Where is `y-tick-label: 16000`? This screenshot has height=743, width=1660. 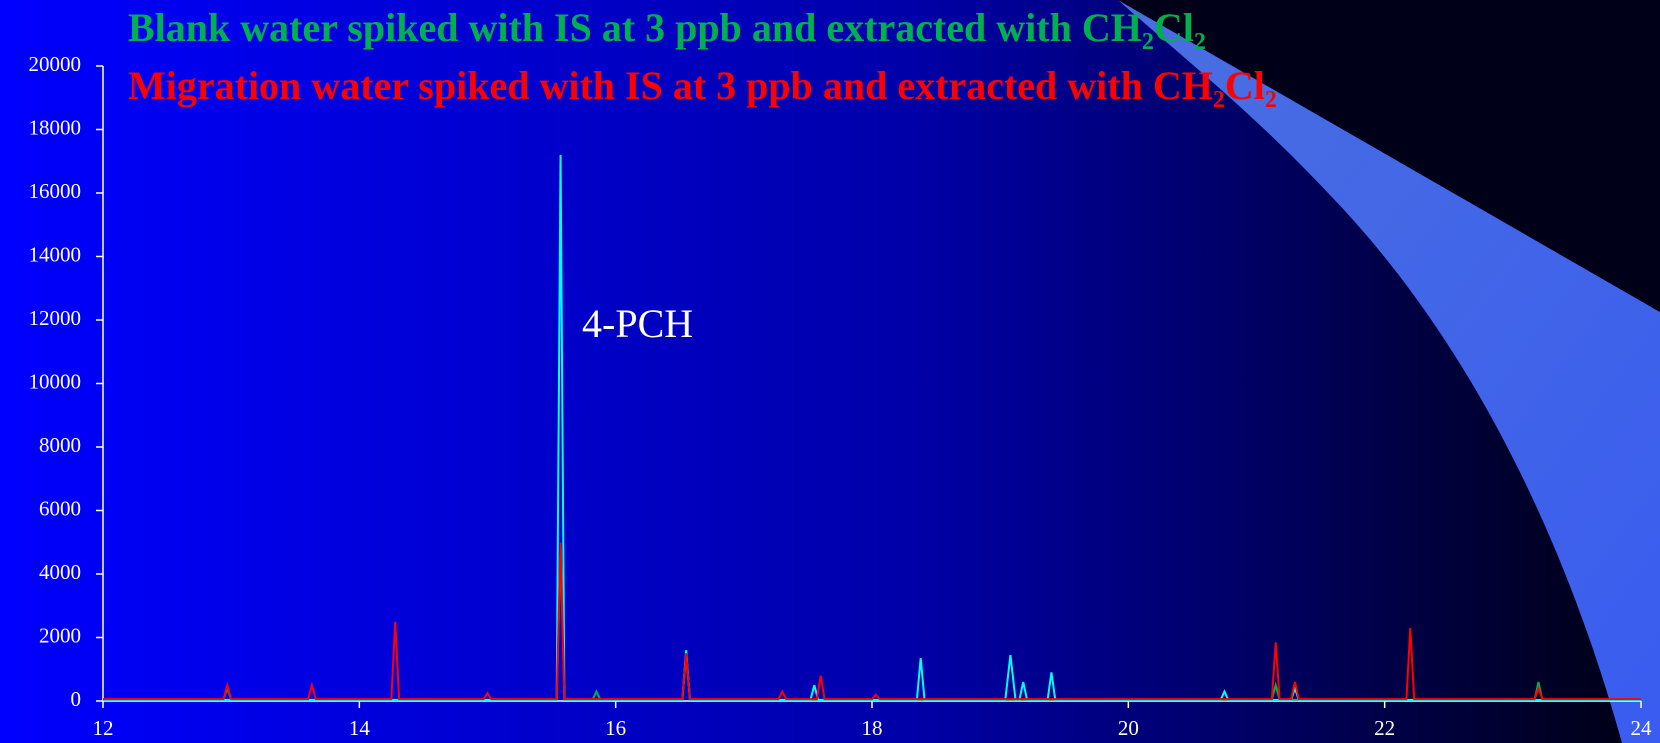 y-tick-label: 16000 is located at coordinates (55, 191).